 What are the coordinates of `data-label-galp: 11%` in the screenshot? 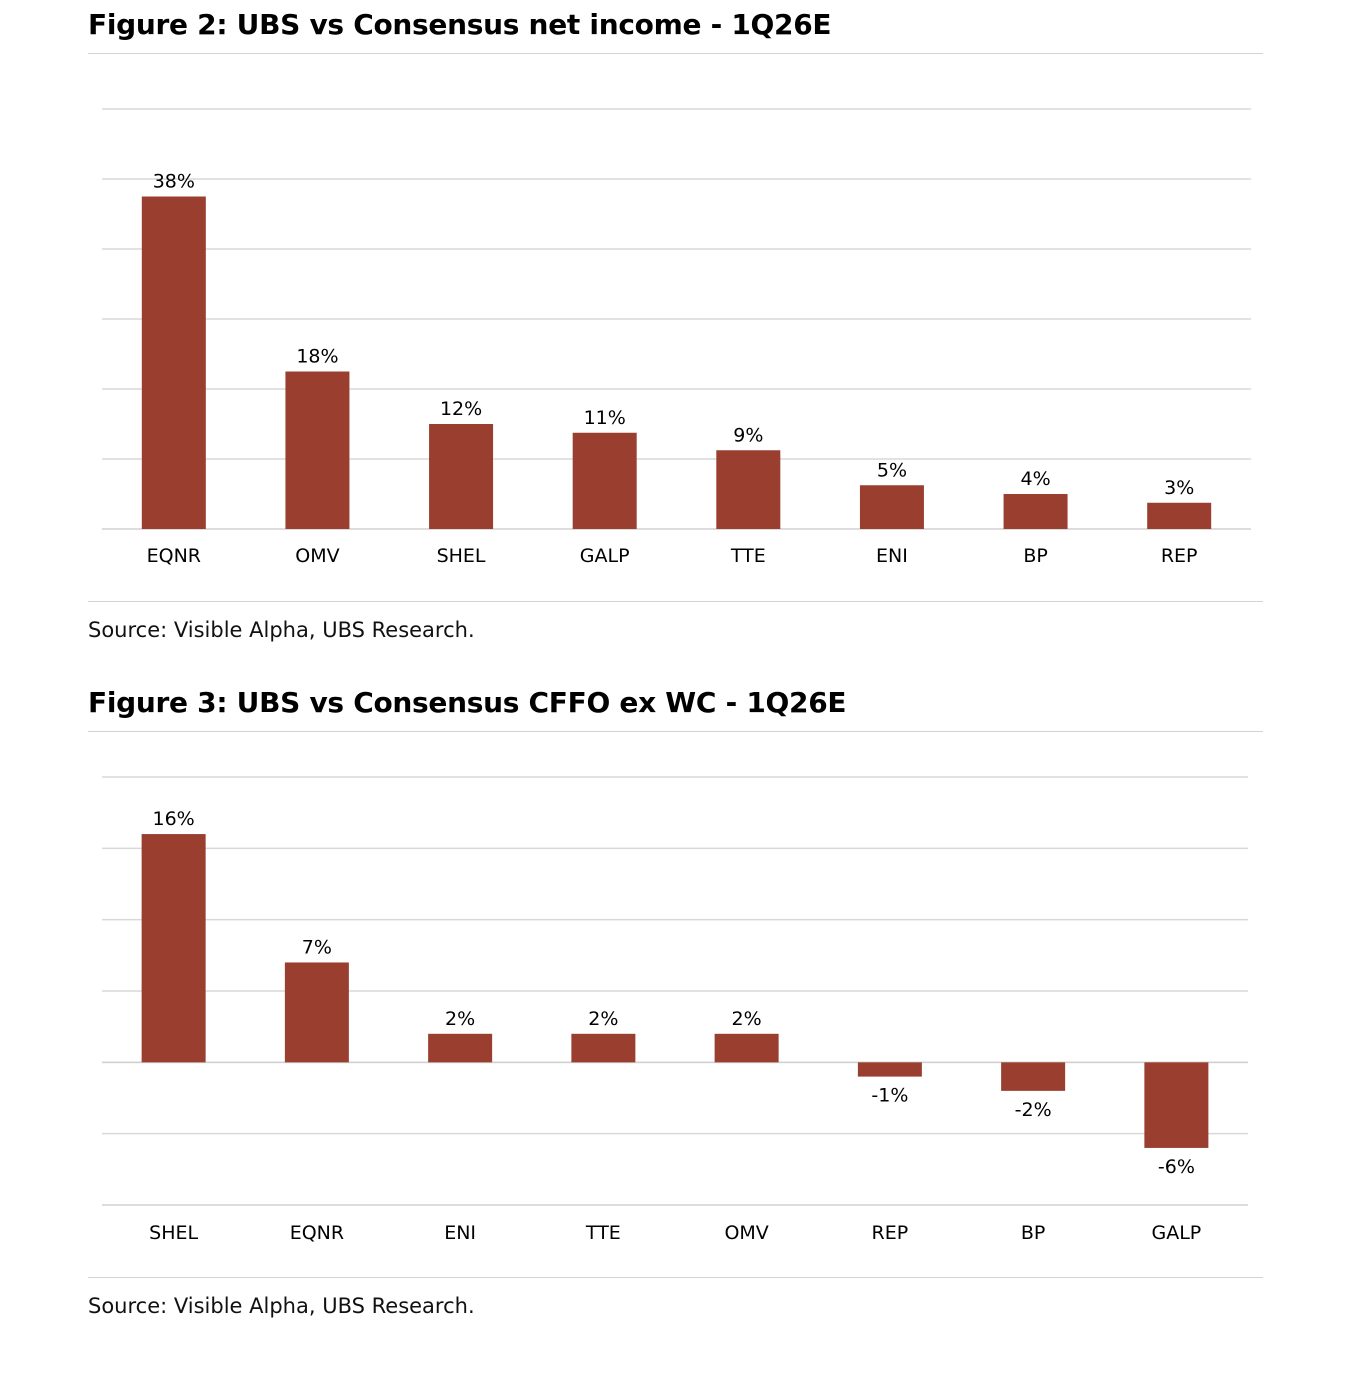 It's located at (605, 418).